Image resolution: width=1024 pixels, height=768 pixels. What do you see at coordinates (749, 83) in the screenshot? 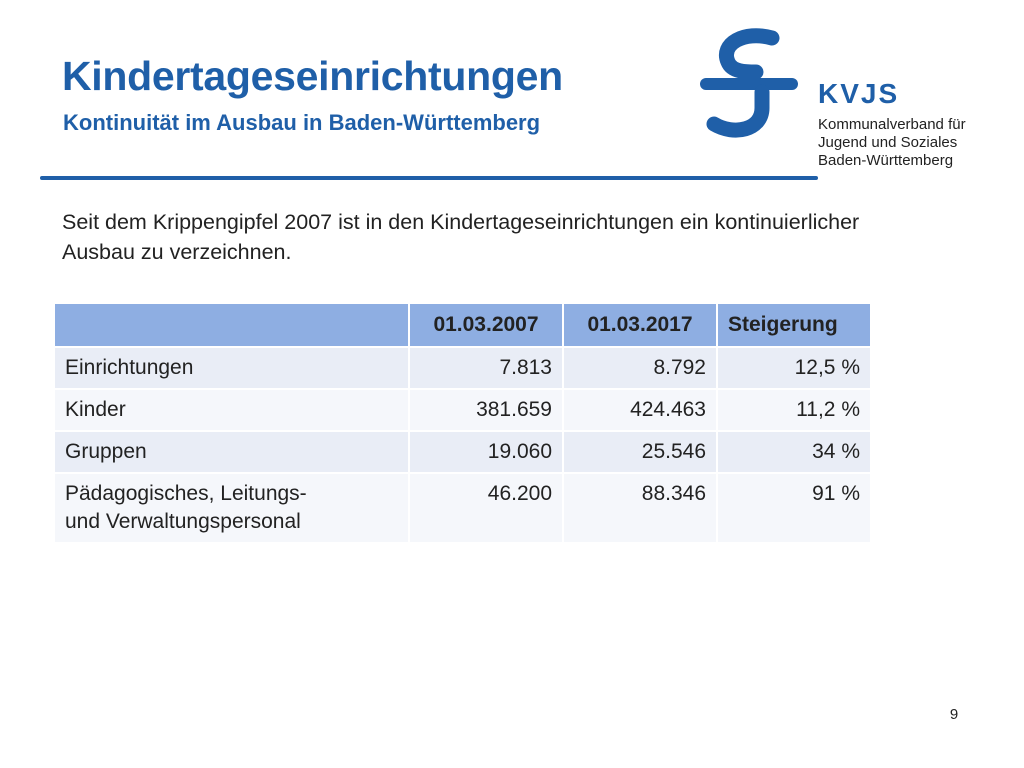
I see `kvjs-logo-icon` at bounding box center [749, 83].